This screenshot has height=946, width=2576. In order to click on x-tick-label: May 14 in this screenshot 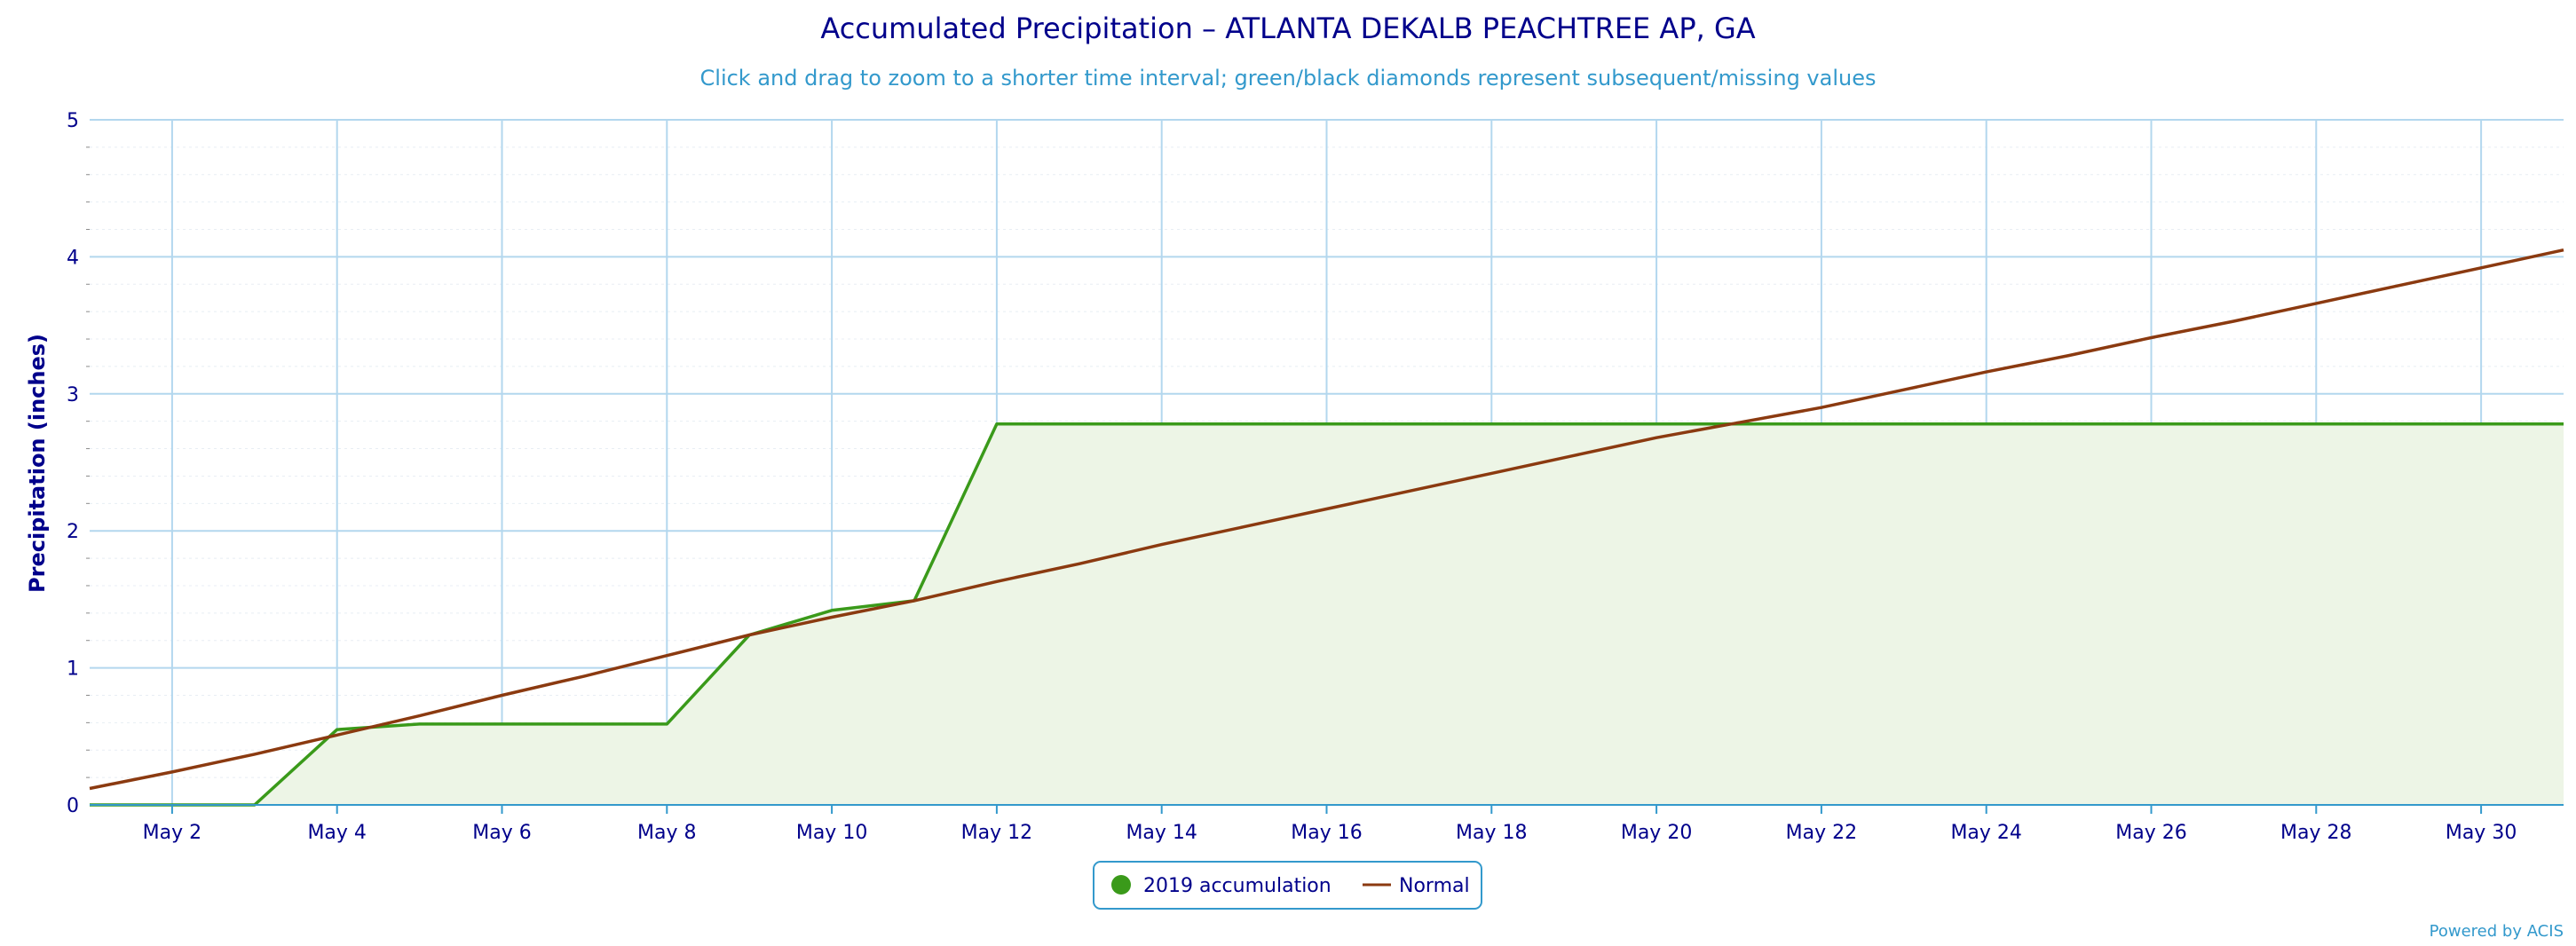, I will do `click(1161, 833)`.